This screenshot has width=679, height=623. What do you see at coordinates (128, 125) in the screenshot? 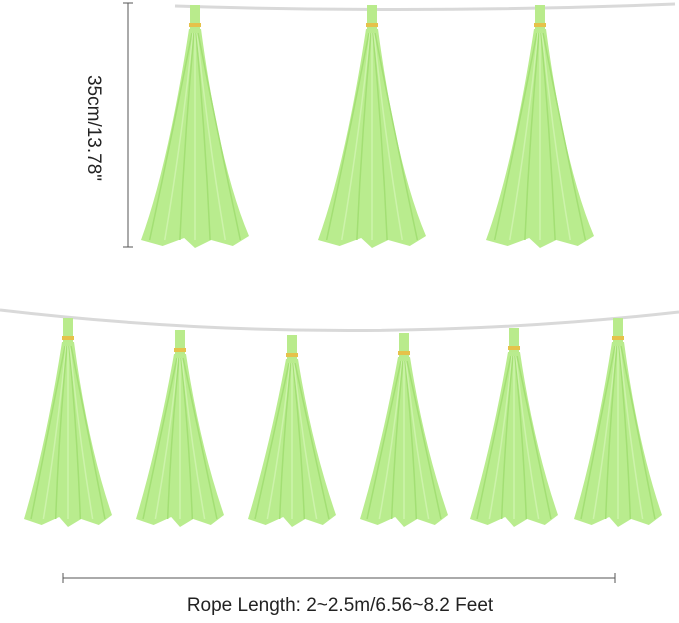
I see `height-dimension` at bounding box center [128, 125].